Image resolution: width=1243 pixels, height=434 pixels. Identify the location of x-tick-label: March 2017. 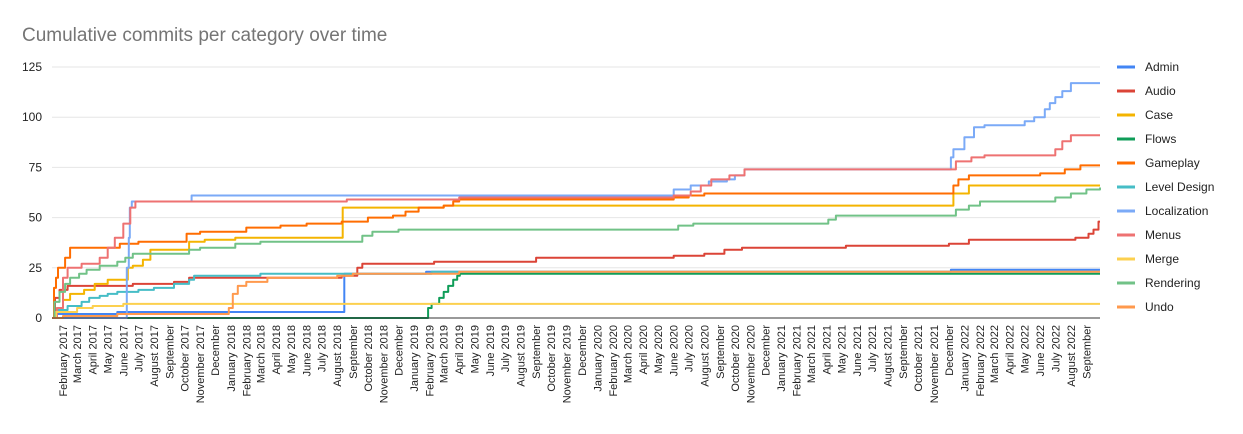
(78, 354).